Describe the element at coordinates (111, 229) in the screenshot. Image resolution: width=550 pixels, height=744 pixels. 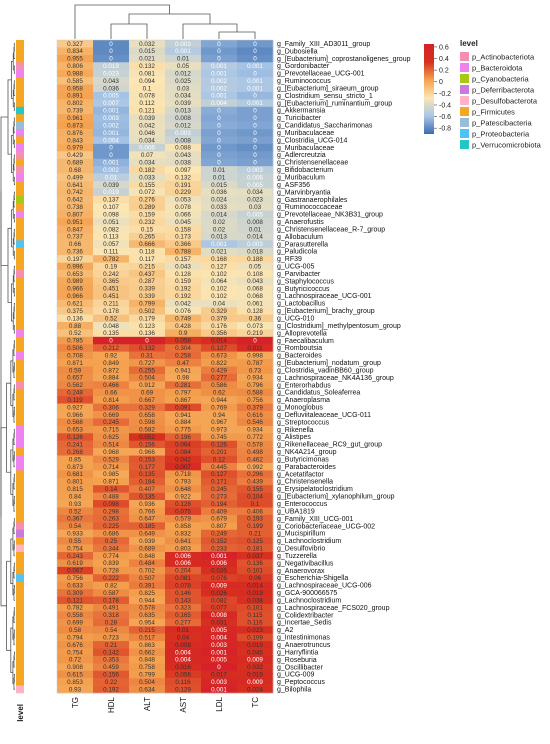
I see `cell-p-value: 0.082` at that location.